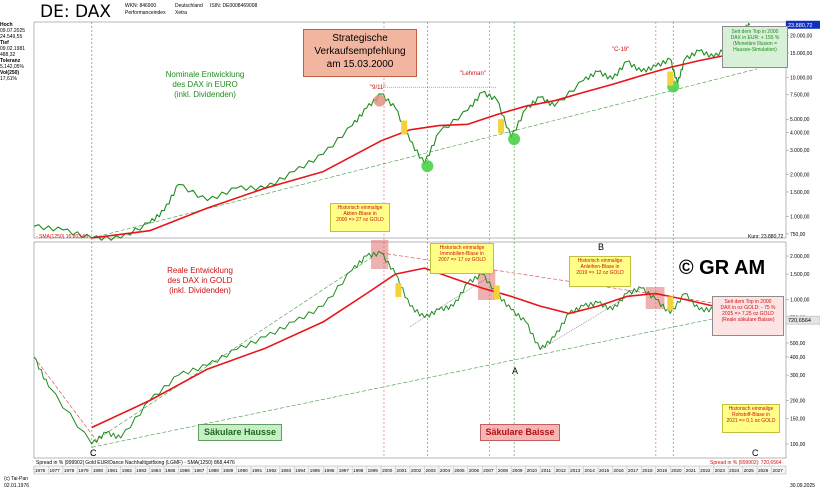  What do you see at coordinates (378, 88) in the screenshot?
I see `label-911: "9/11"` at bounding box center [378, 88].